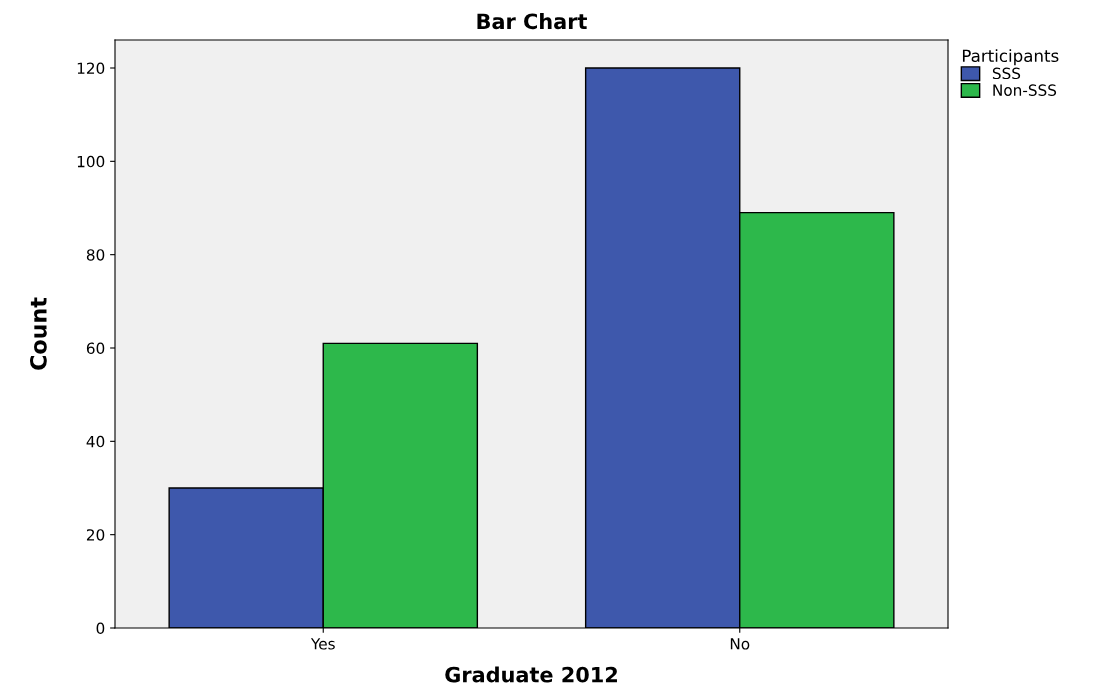 The image size is (1106, 694). Describe the element at coordinates (95, 348) in the screenshot. I see `y-tick-label: 60` at that location.